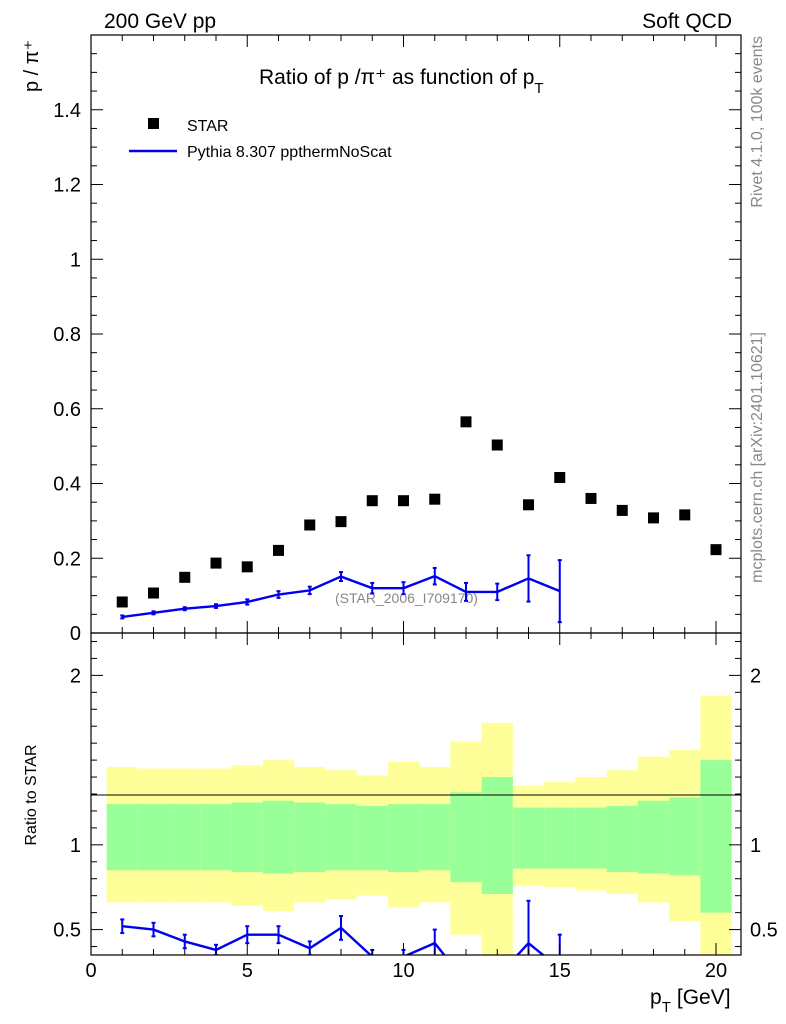  I want to click on y-tick-label: 0, so click(75, 634).